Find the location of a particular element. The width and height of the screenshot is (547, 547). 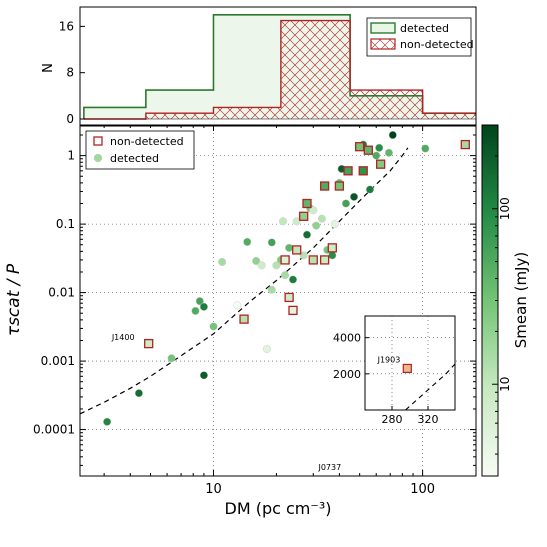

colorbar-label: Smean (mJy) is located at coordinates (521, 300).